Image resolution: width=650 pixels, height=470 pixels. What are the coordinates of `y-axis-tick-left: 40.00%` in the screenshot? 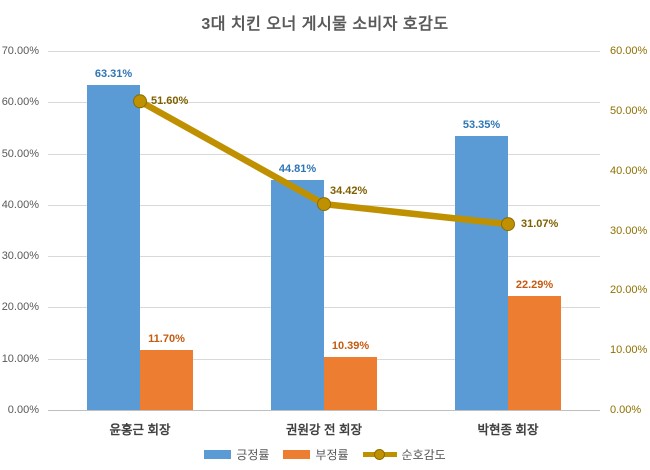 It's located at (20, 204).